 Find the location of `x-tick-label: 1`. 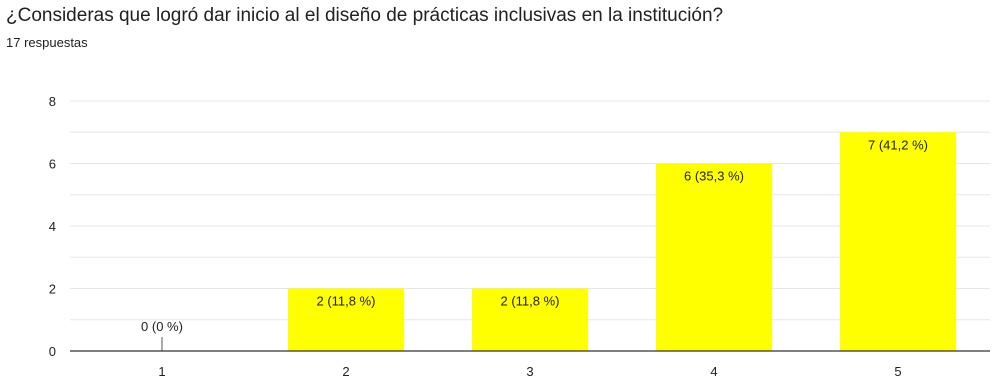

x-tick-label: 1 is located at coordinates (161, 371).